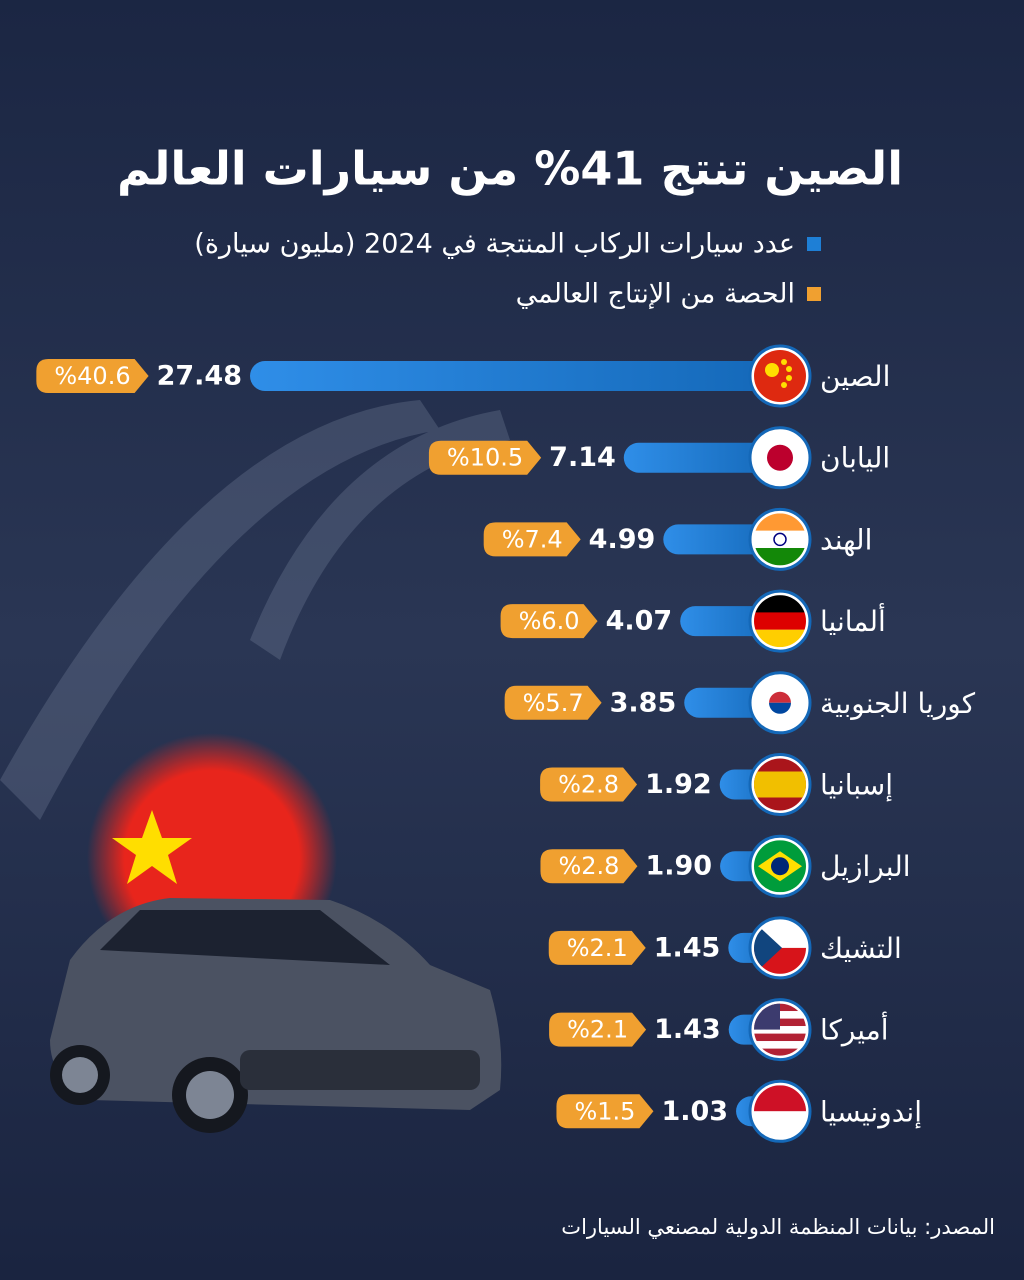  I want to click on legend-label: الحصة من الإنتاج العالمي, so click(655, 294).